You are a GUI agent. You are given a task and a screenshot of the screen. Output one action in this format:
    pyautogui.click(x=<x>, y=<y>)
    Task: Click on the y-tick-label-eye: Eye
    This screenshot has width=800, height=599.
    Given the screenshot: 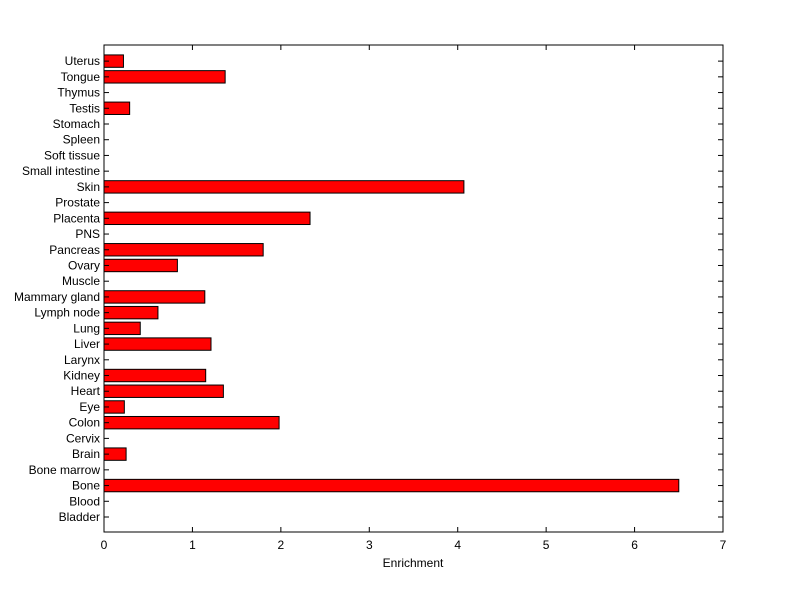 What is the action you would take?
    pyautogui.click(x=89, y=407)
    